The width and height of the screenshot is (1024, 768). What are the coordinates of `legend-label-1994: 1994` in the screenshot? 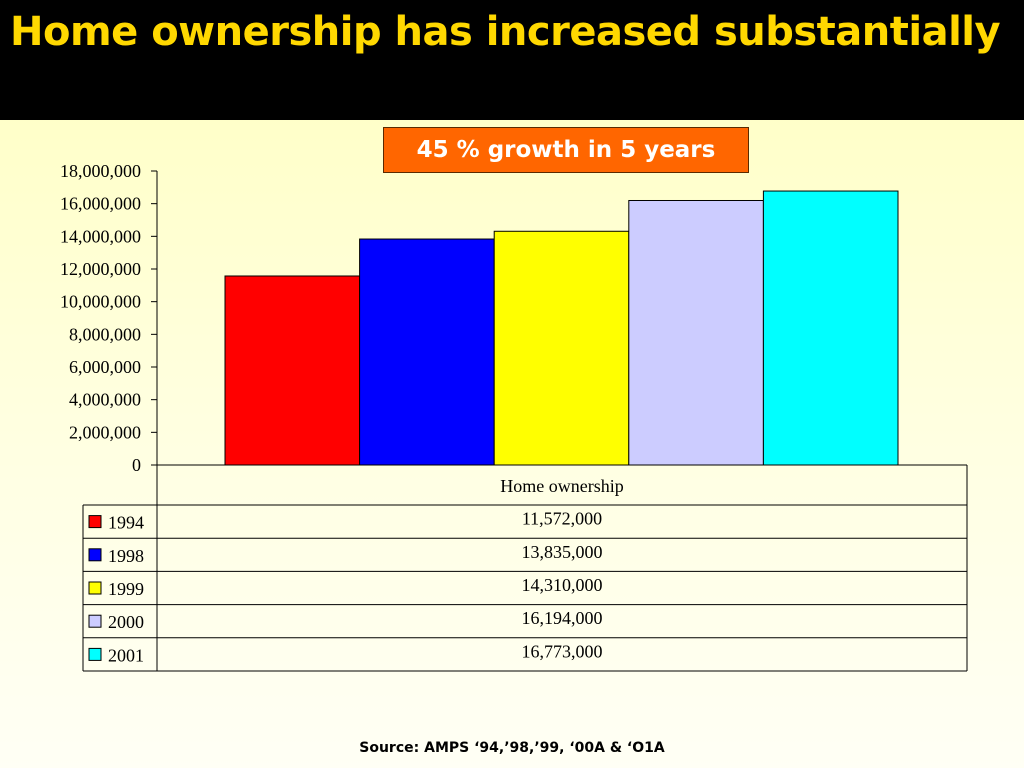 It's located at (126, 523).